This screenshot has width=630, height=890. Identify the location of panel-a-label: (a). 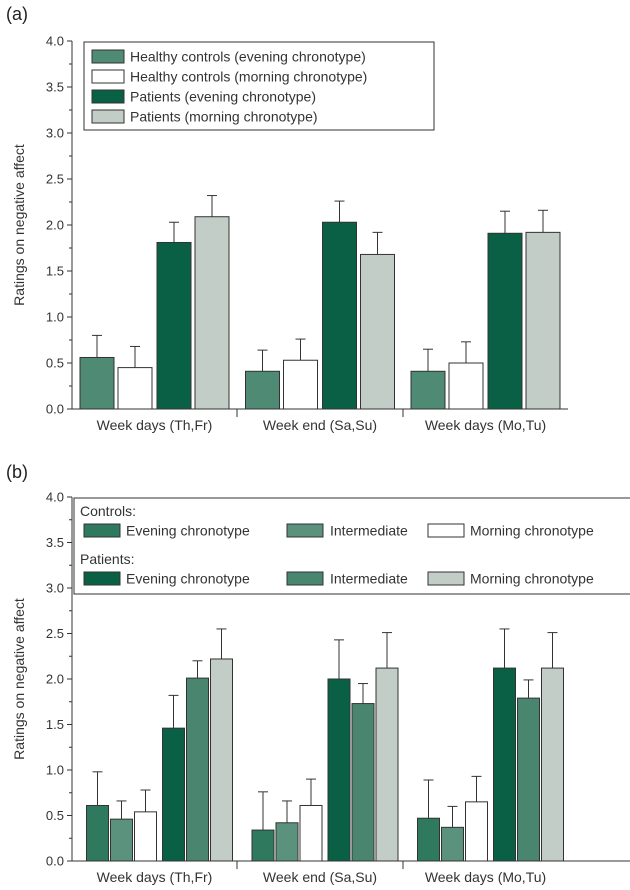
(17, 14).